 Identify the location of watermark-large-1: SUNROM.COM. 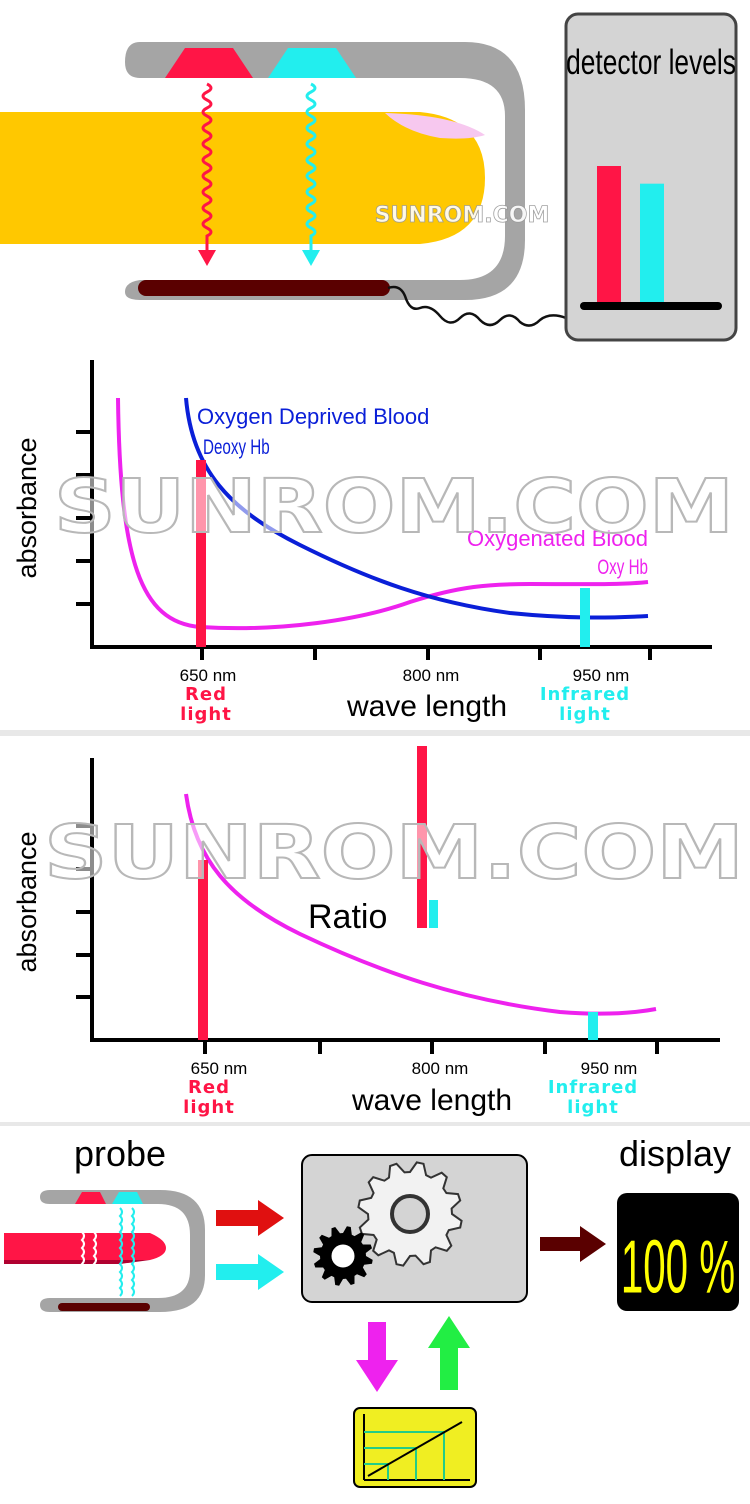
(394, 507).